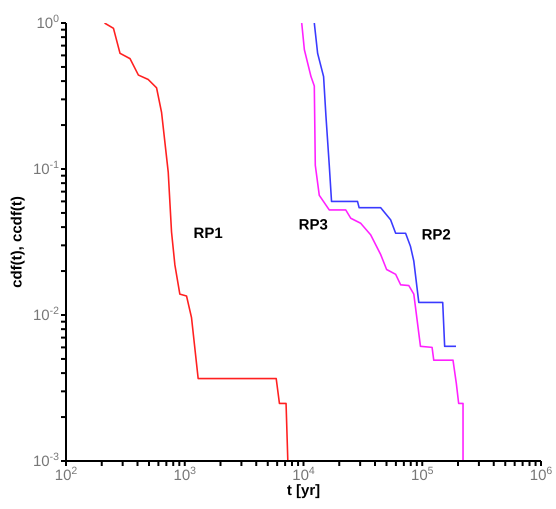 The image size is (556, 509). I want to click on x-tick-label: 10$^{3}$, so click(184, 474).